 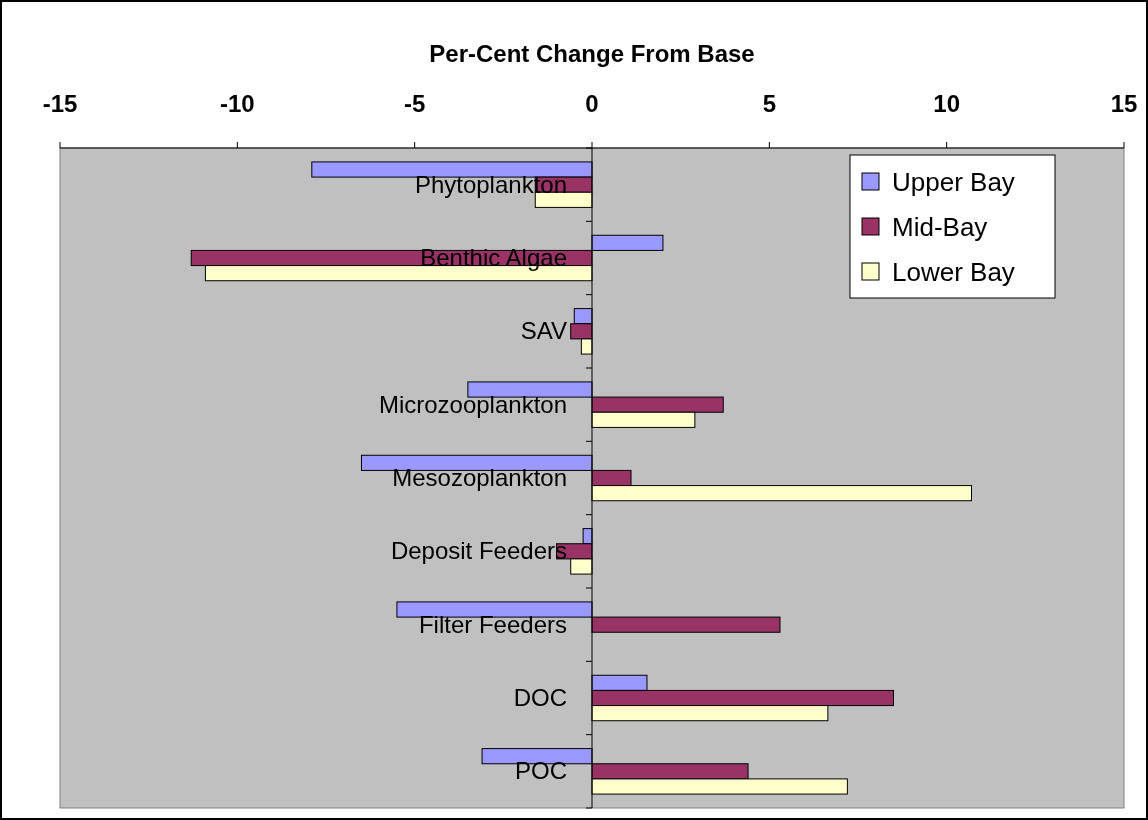 I want to click on x-tick-label: -5, so click(x=414, y=103).